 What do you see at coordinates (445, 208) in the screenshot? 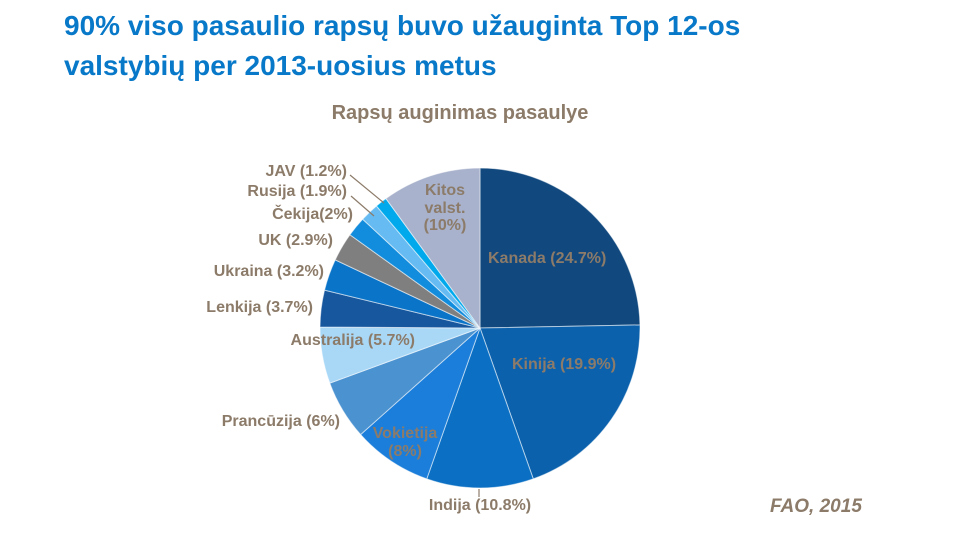
I see `slice-label-kitos-valst: Kitos valst. (10%)` at bounding box center [445, 208].